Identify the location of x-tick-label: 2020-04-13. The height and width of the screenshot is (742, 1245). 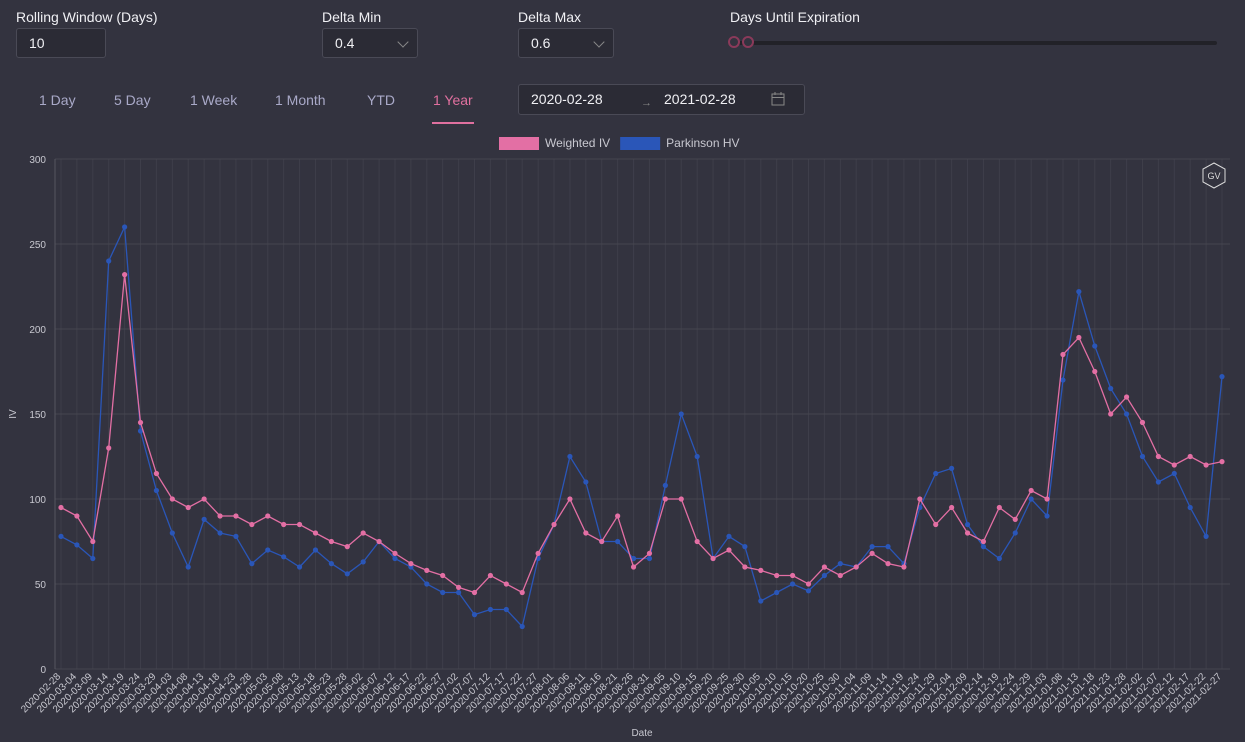
(184, 693).